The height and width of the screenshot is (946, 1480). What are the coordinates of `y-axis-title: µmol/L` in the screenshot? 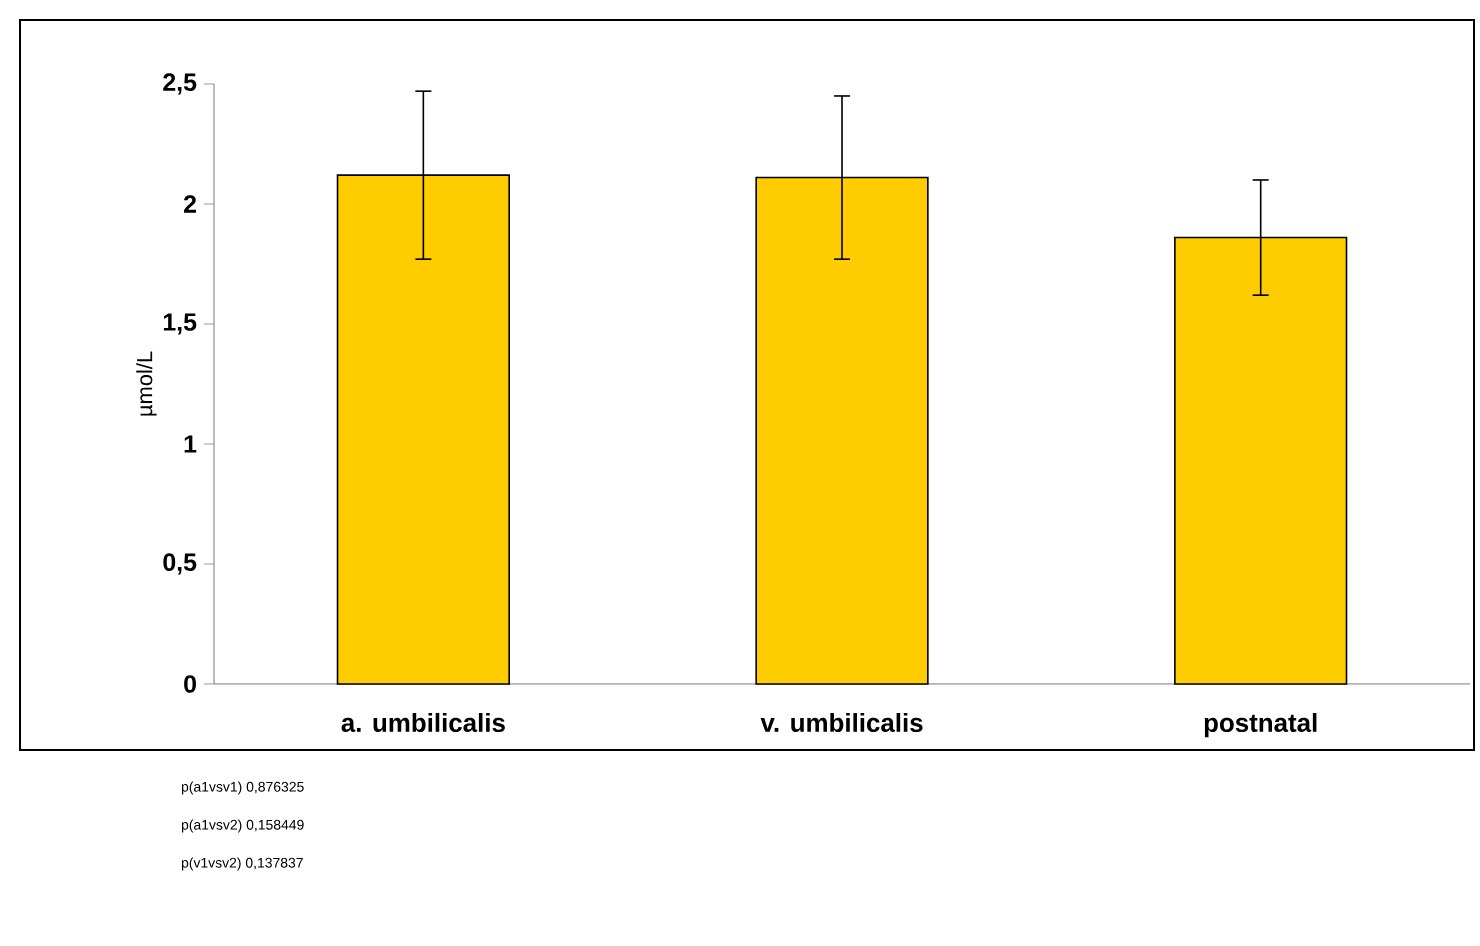 It's located at (146, 383).